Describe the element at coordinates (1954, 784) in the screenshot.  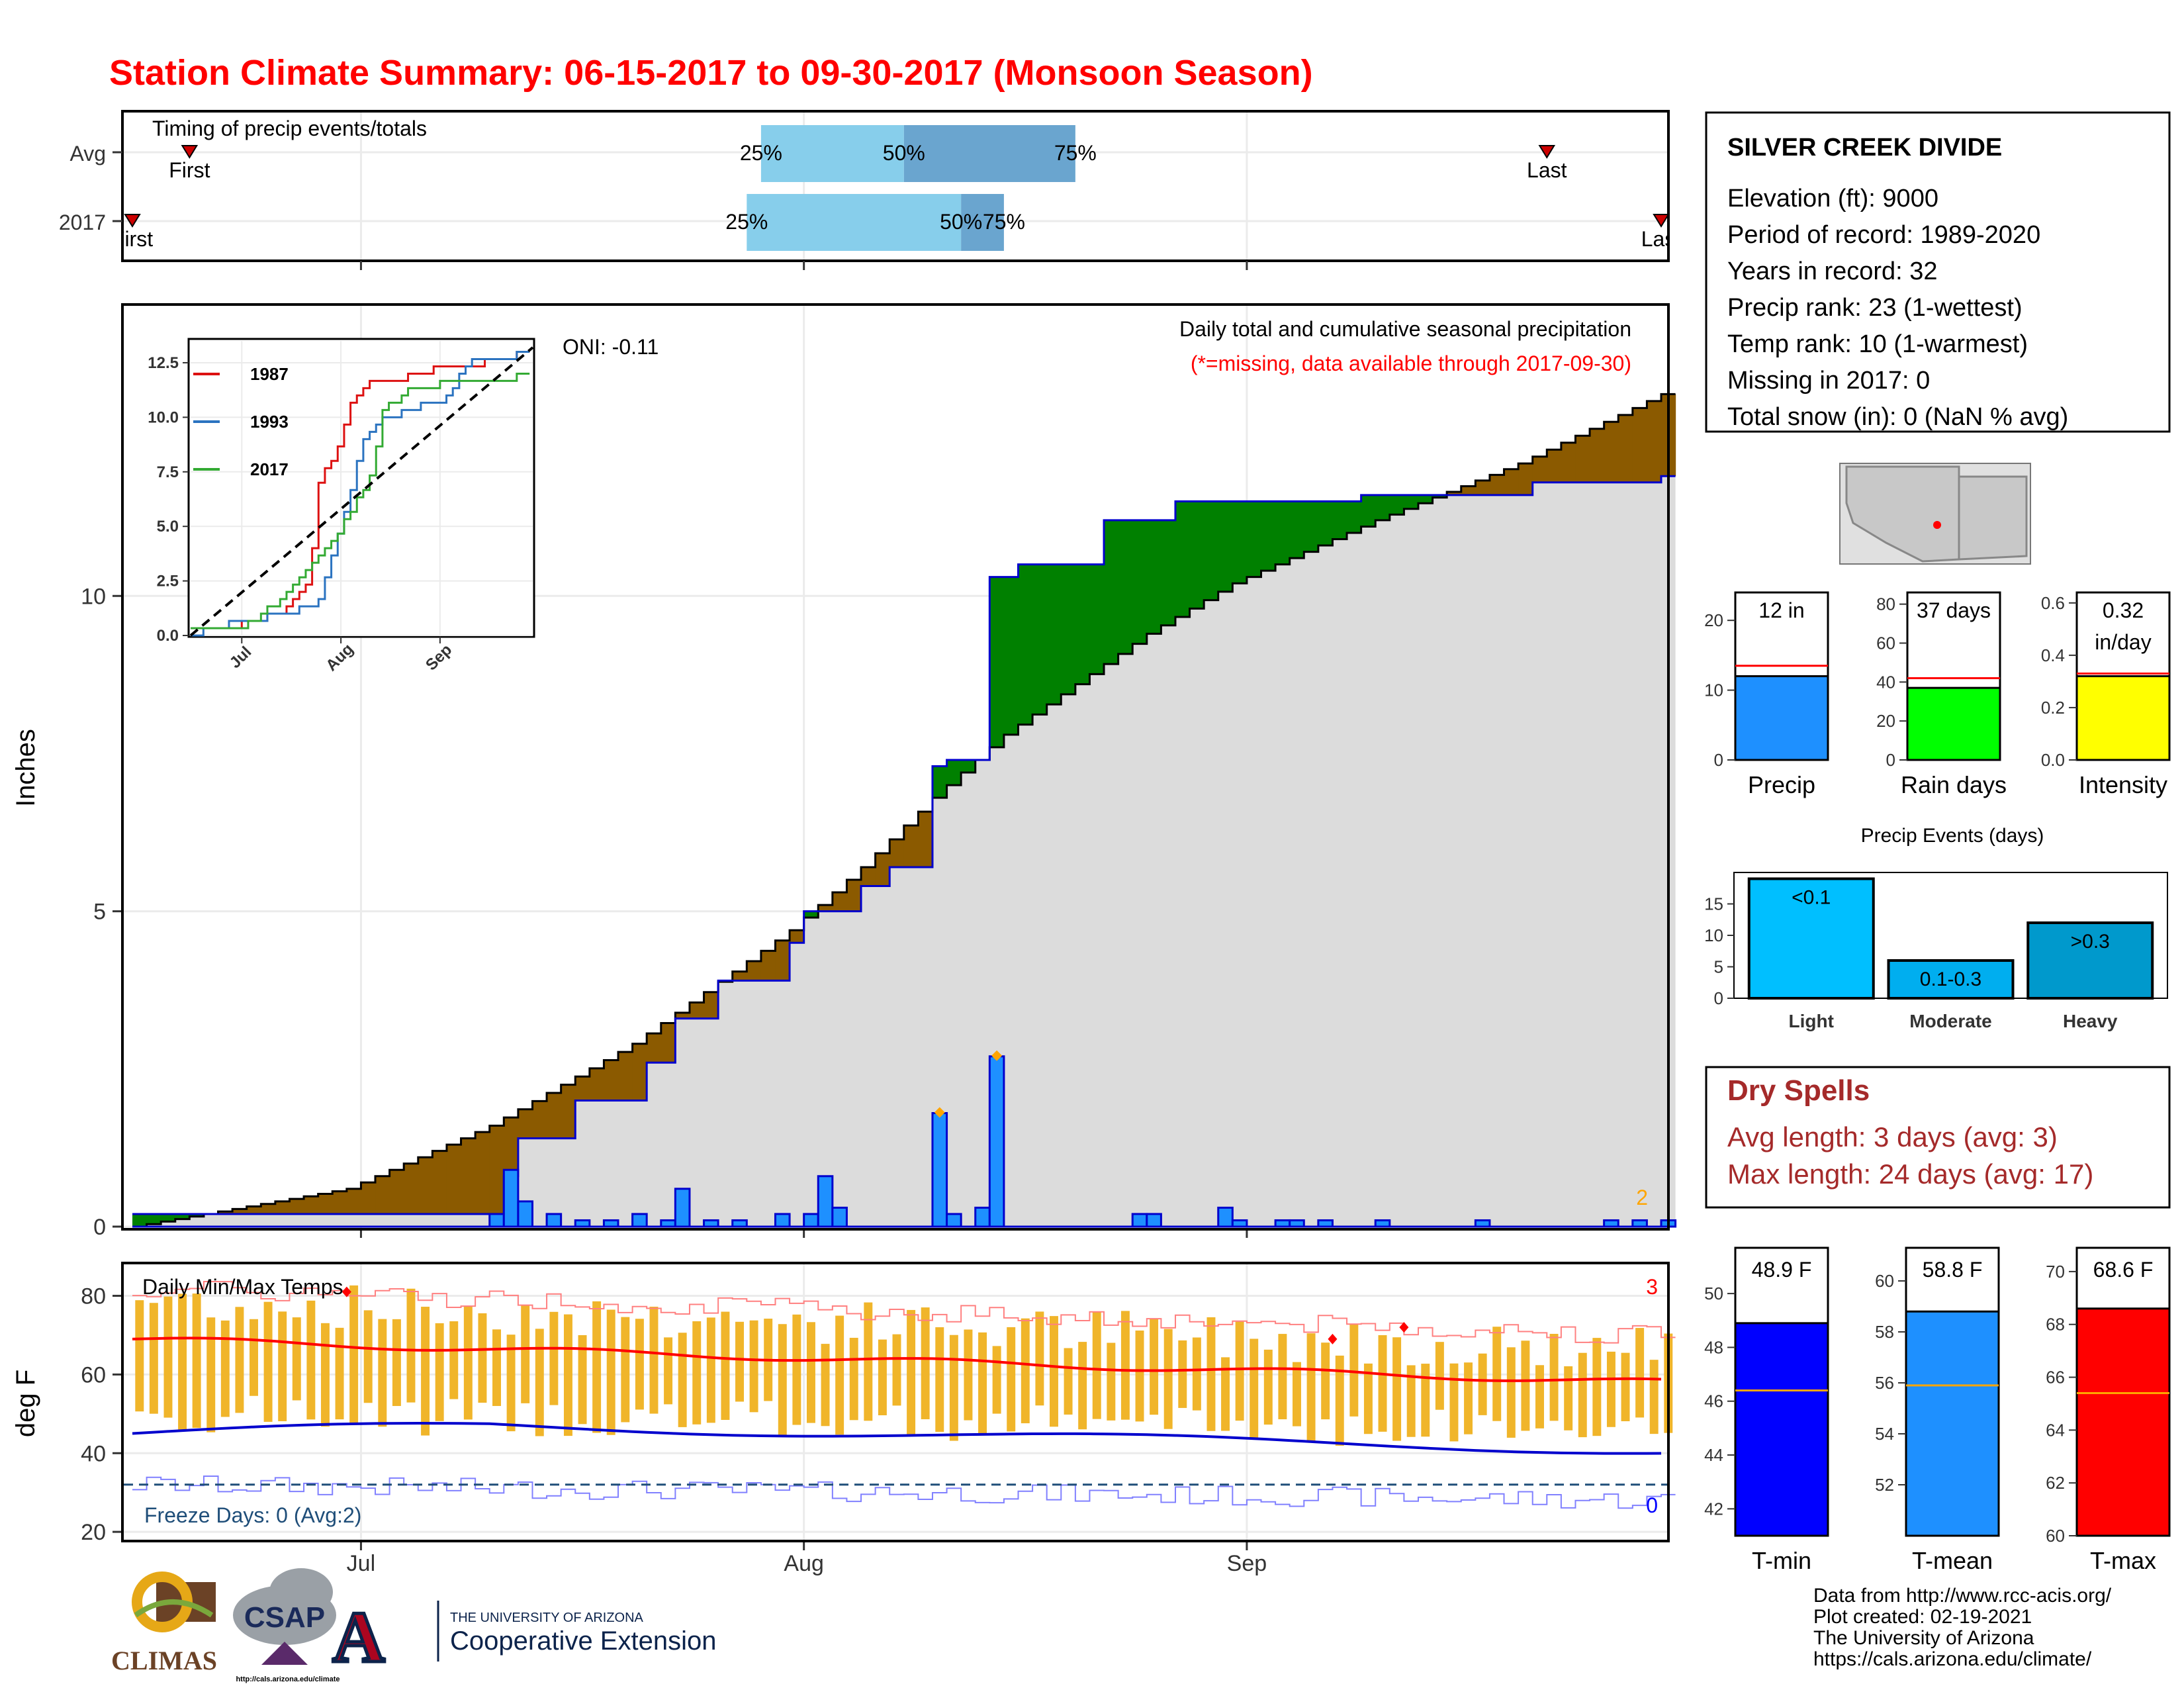
I see `mini-rain-days-label: Rain days` at that location.